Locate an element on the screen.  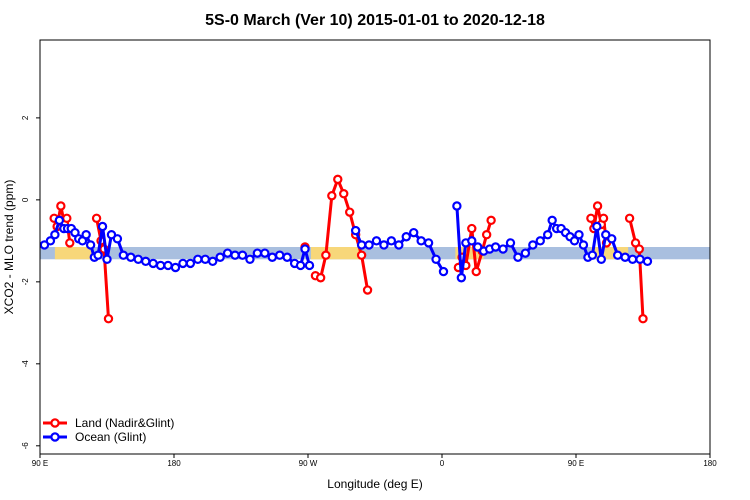
x-axis-label: Longitude (deg E) is located at coordinates (374, 484).